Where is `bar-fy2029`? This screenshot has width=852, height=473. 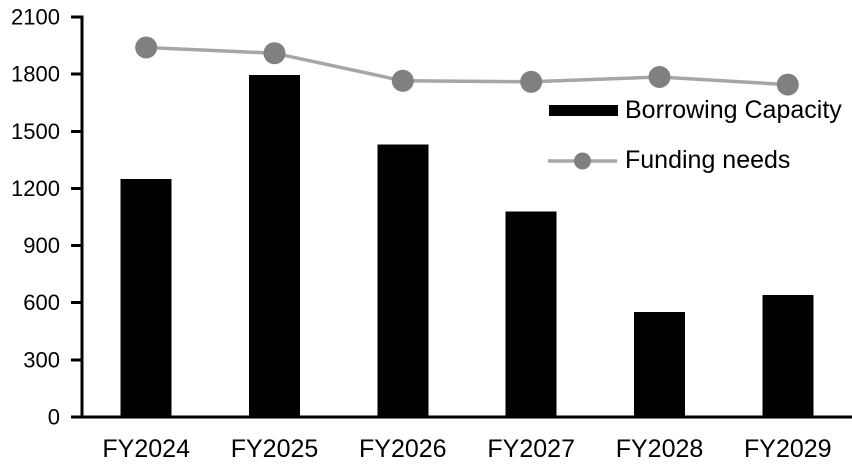 bar-fy2029 is located at coordinates (788, 356).